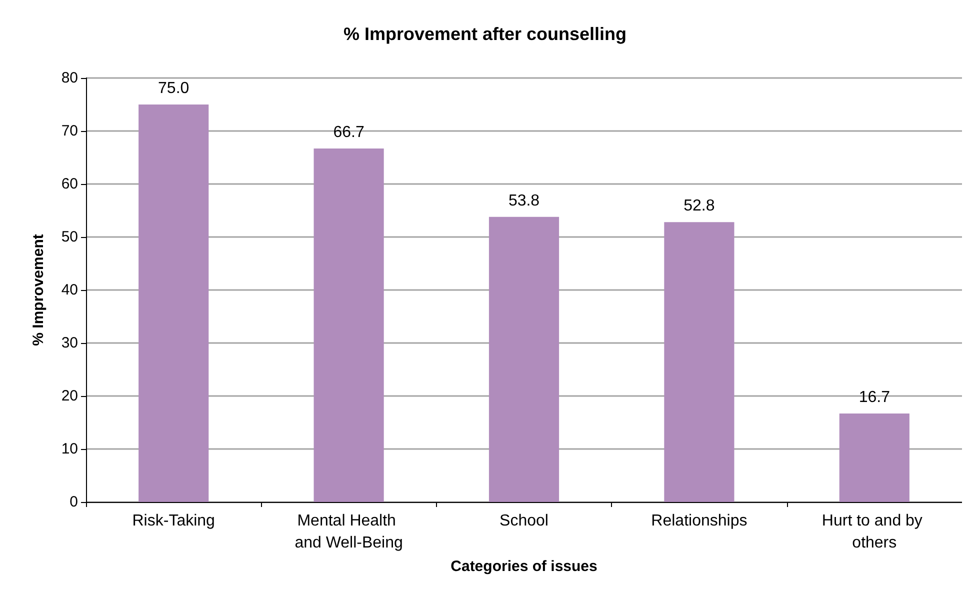 The image size is (970, 593). Describe the element at coordinates (69, 184) in the screenshot. I see `y-tick-label: 60` at that location.